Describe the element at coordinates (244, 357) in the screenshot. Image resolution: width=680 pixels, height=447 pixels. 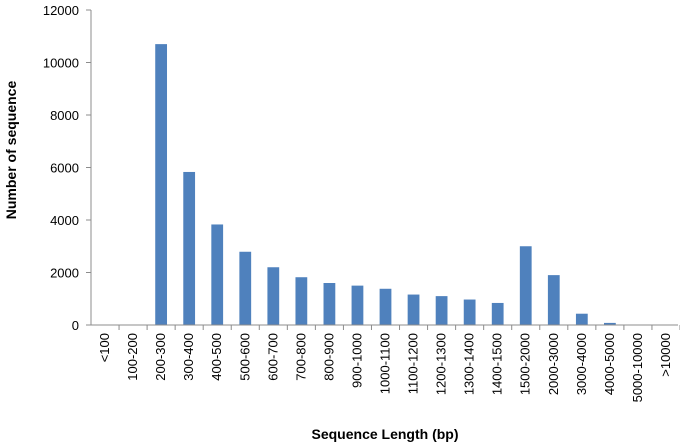
I see `x-tick-label: 500-600` at that location.